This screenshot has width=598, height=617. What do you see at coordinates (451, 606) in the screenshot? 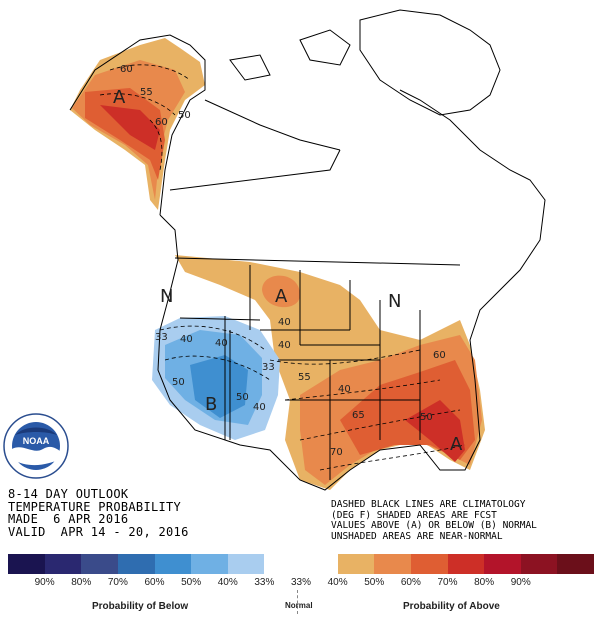
I see `caption-above: Probability of Above` at bounding box center [451, 606].